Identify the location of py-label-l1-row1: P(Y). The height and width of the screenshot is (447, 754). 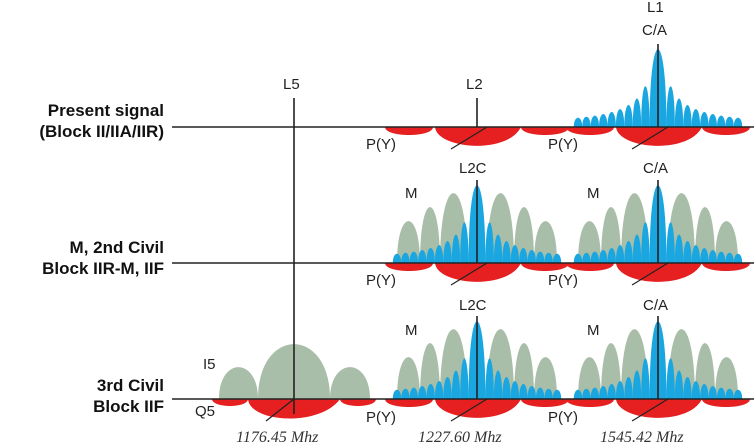
(563, 144).